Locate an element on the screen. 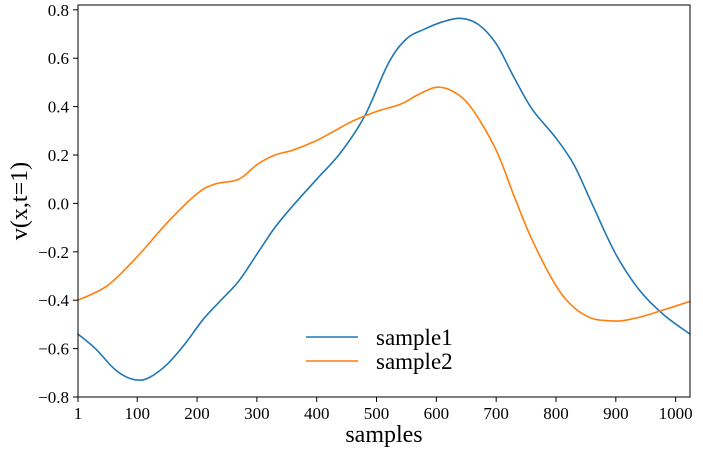 This screenshot has height=453, width=703. x-tick-label: 200 is located at coordinates (197, 413).